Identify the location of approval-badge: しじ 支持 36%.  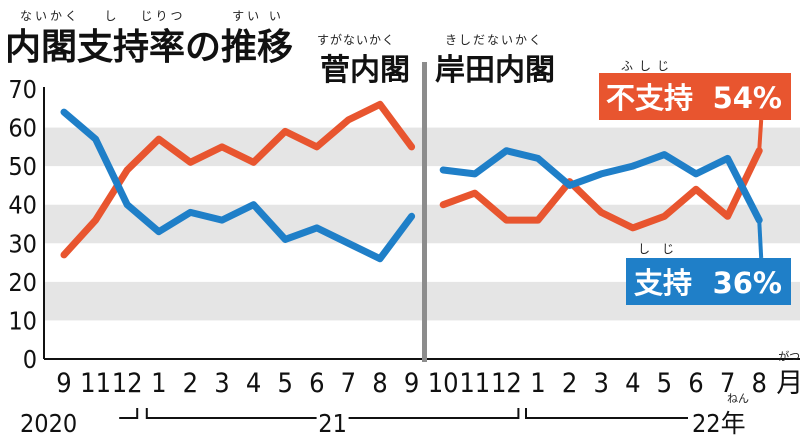
(708, 262).